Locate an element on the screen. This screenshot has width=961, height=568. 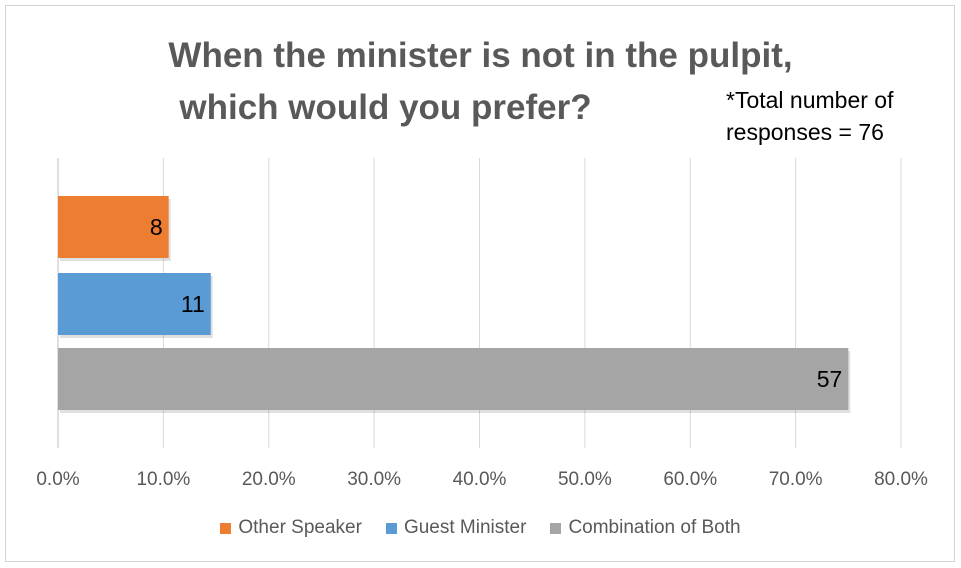
response-count-note: *Total number of responses = 76 is located at coordinates (809, 116).